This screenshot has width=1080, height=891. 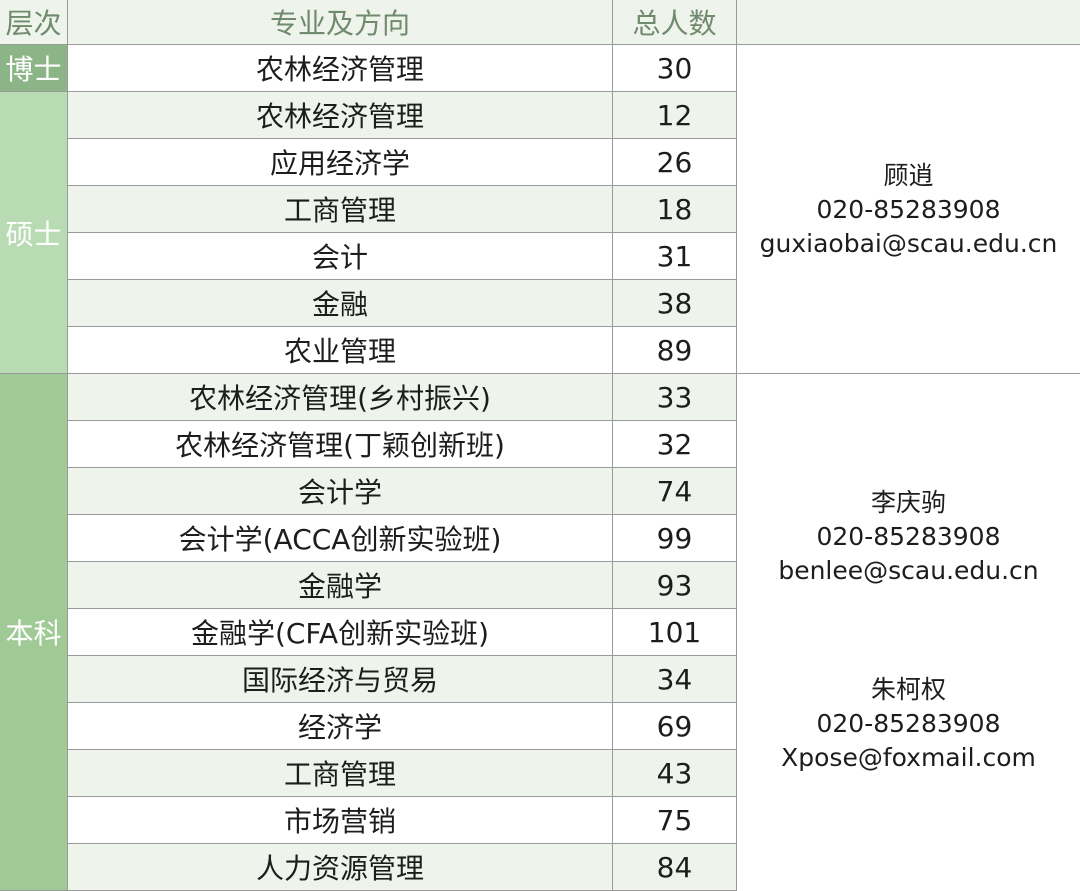 I want to click on major-cell: 会计学, so click(x=340, y=491).